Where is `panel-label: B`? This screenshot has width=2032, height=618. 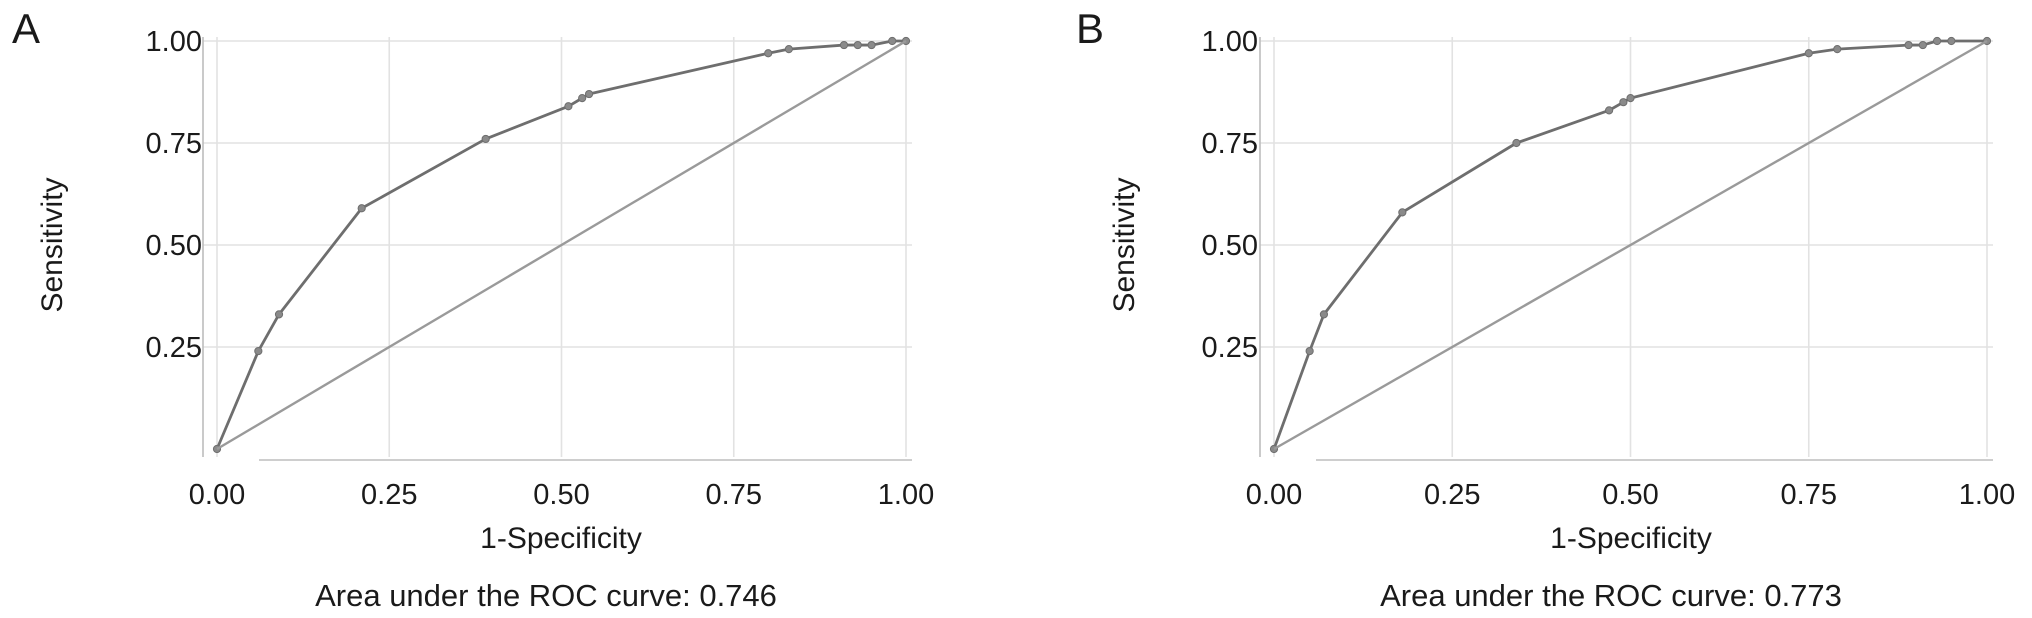 panel-label: B is located at coordinates (1090, 28).